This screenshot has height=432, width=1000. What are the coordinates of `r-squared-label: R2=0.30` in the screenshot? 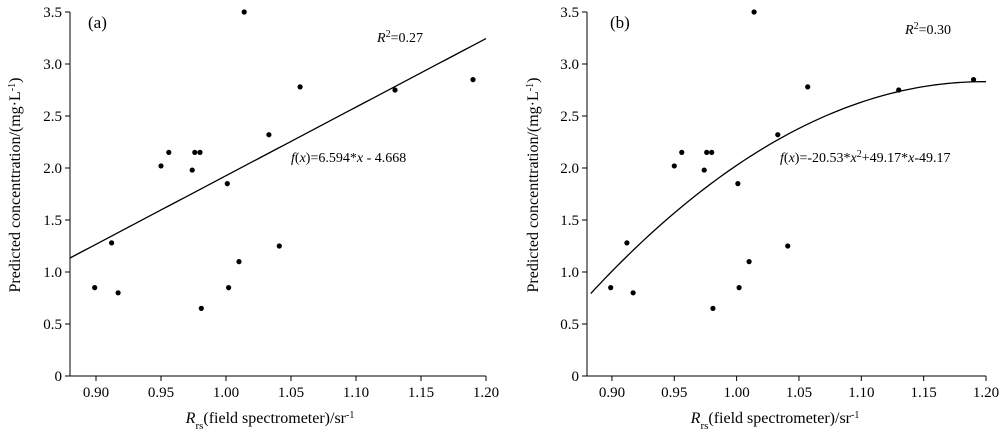 It's located at (927, 30).